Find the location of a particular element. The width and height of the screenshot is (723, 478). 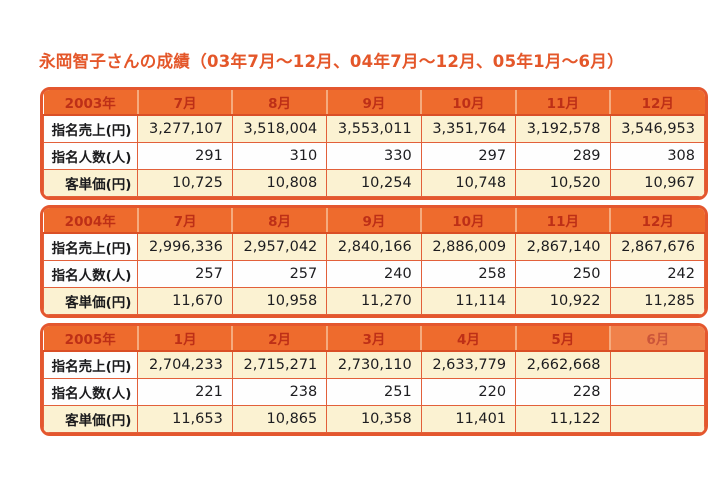

data-cell: 251 is located at coordinates (374, 392).